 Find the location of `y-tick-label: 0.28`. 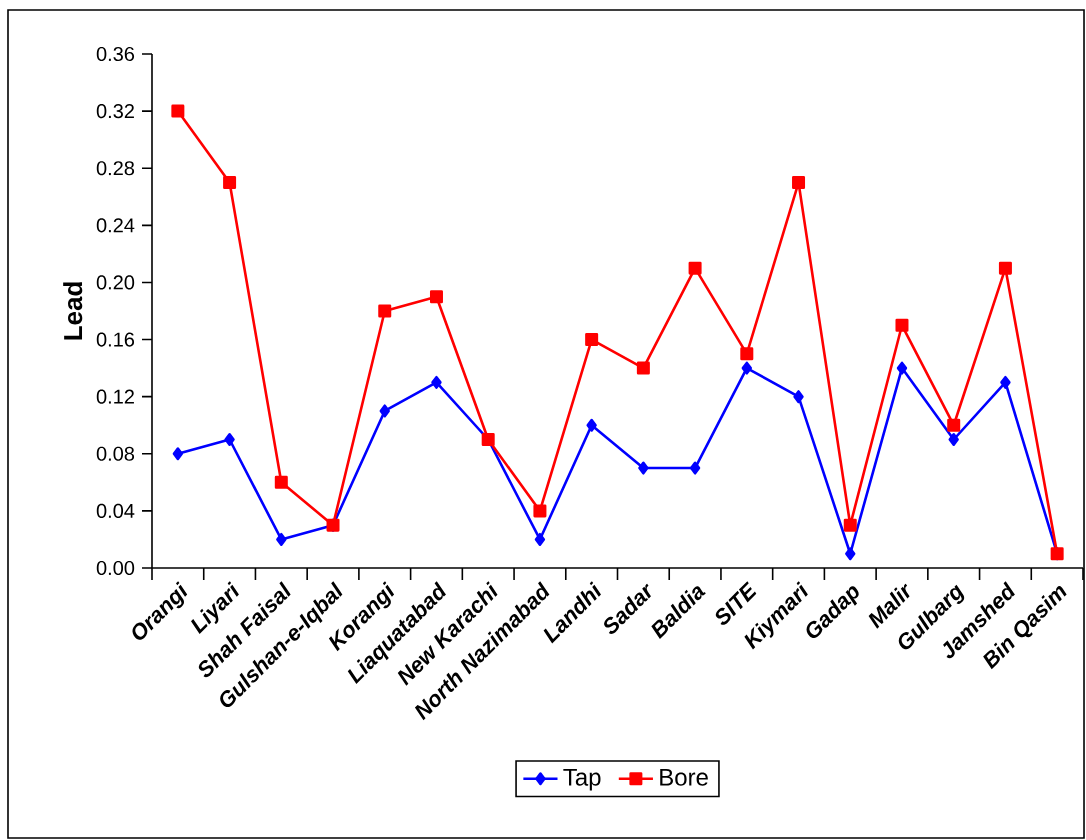

y-tick-label: 0.28 is located at coordinates (115, 168).